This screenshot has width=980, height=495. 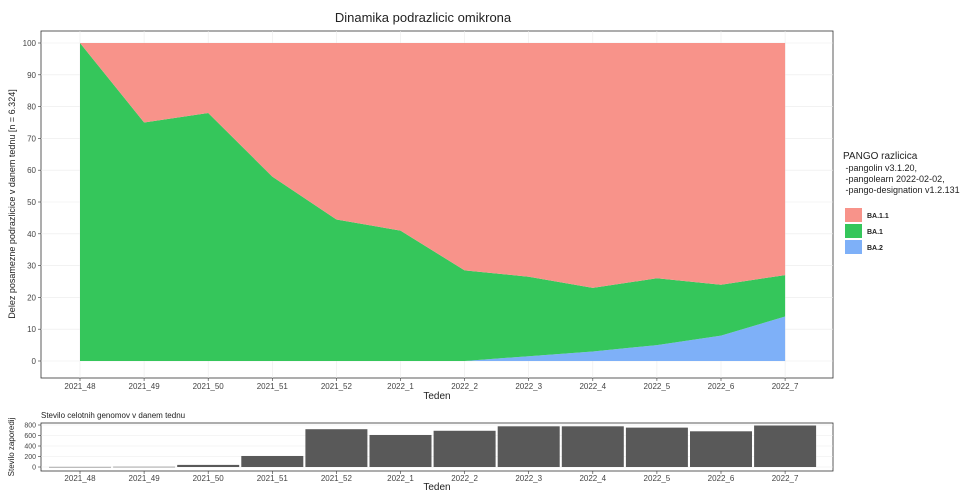 What do you see at coordinates (273, 386) in the screenshot?
I see `top-xtick-label: 2021_51` at bounding box center [273, 386].